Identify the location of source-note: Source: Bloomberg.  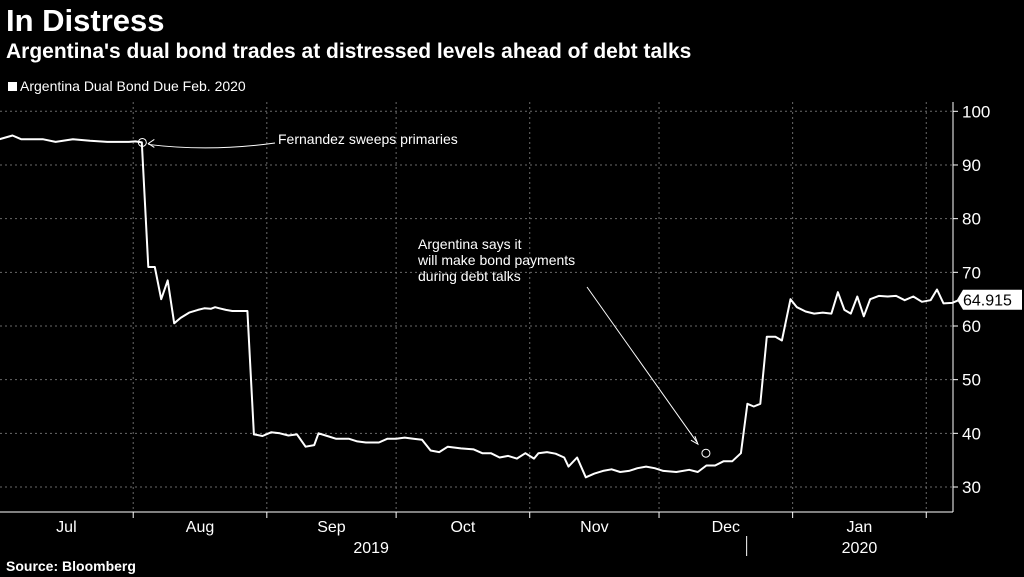
(71, 566).